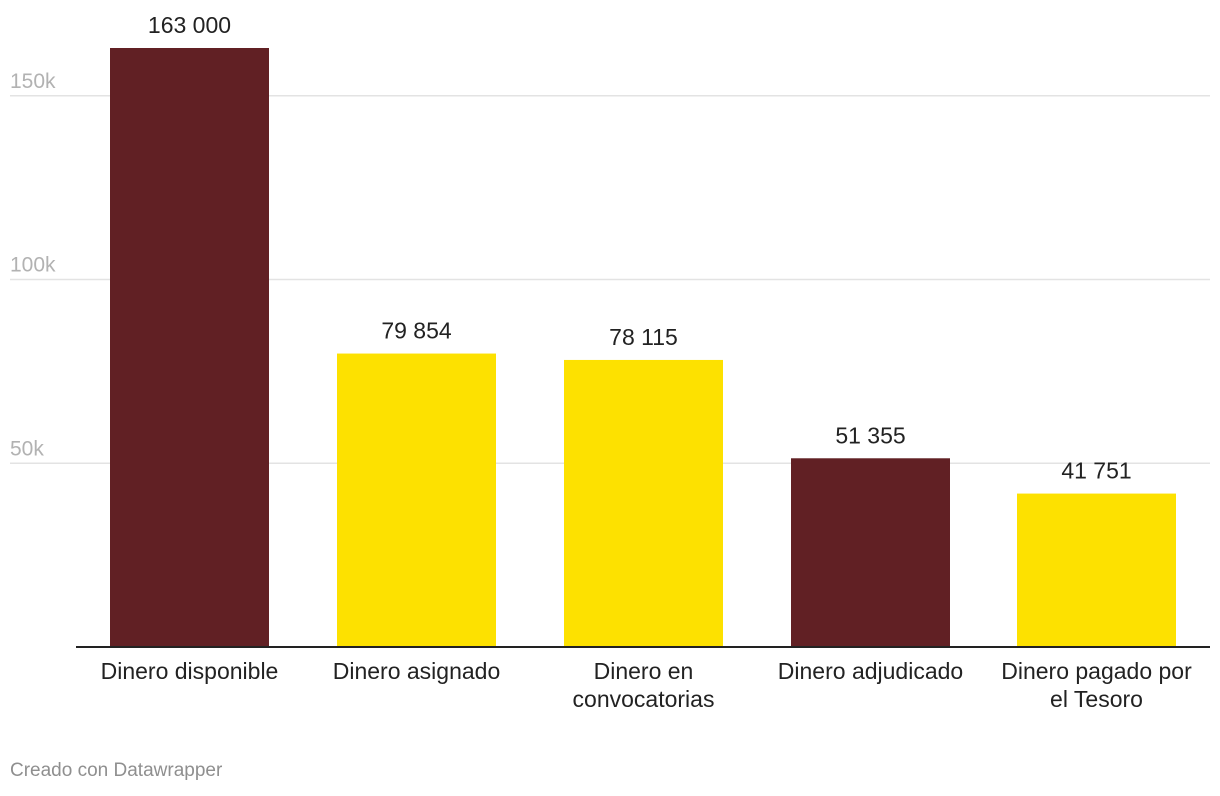  I want to click on data-label: 51 355, so click(870, 435).